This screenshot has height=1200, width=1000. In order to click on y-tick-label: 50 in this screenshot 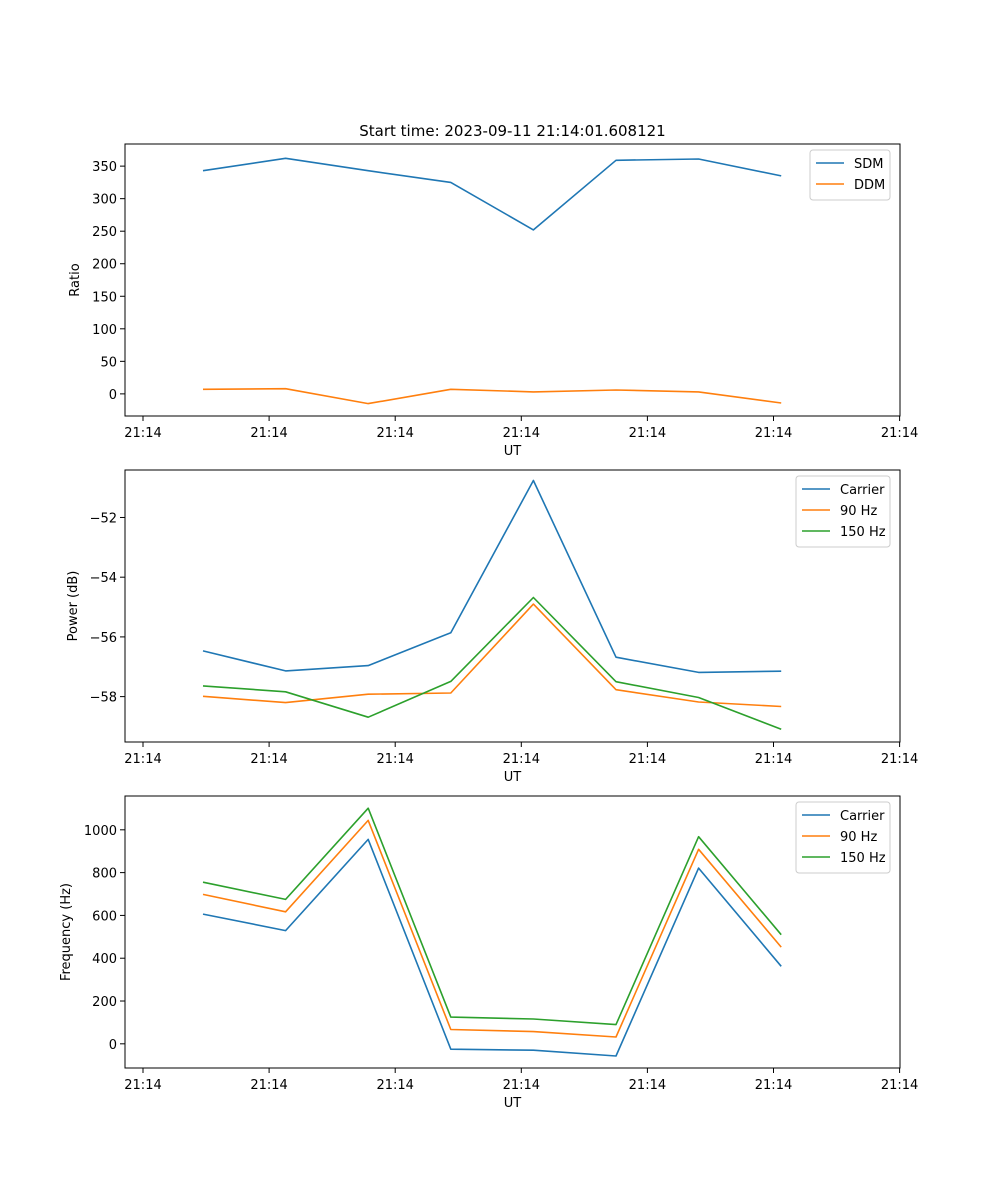, I will do `click(108, 362)`.